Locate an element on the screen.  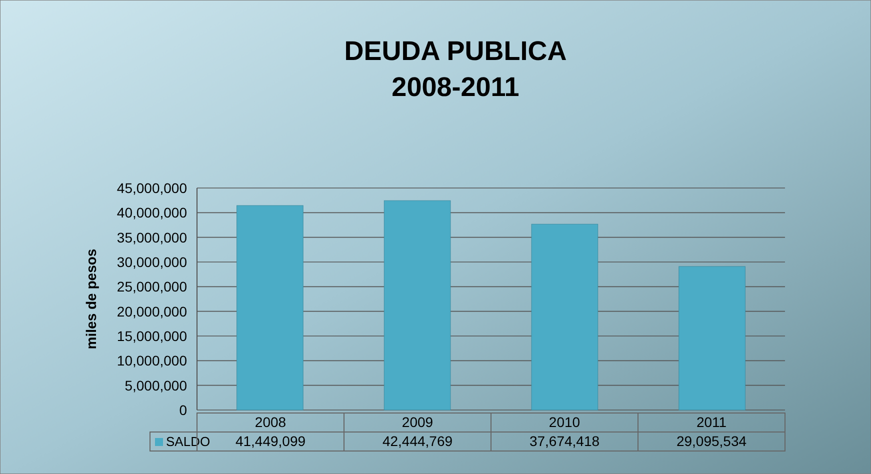
y-tick-label: 45,000,000 is located at coordinates (152, 188).